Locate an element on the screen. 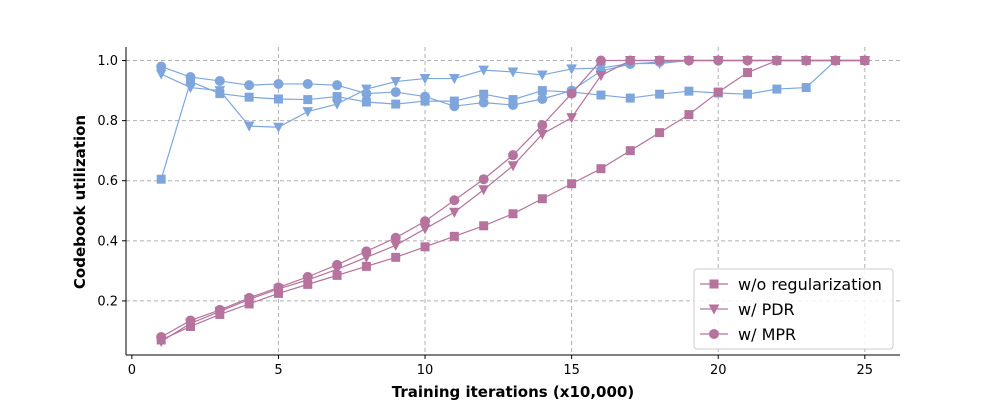 This screenshot has height=400, width=1000. legend-item: w/ MPR is located at coordinates (748, 334).